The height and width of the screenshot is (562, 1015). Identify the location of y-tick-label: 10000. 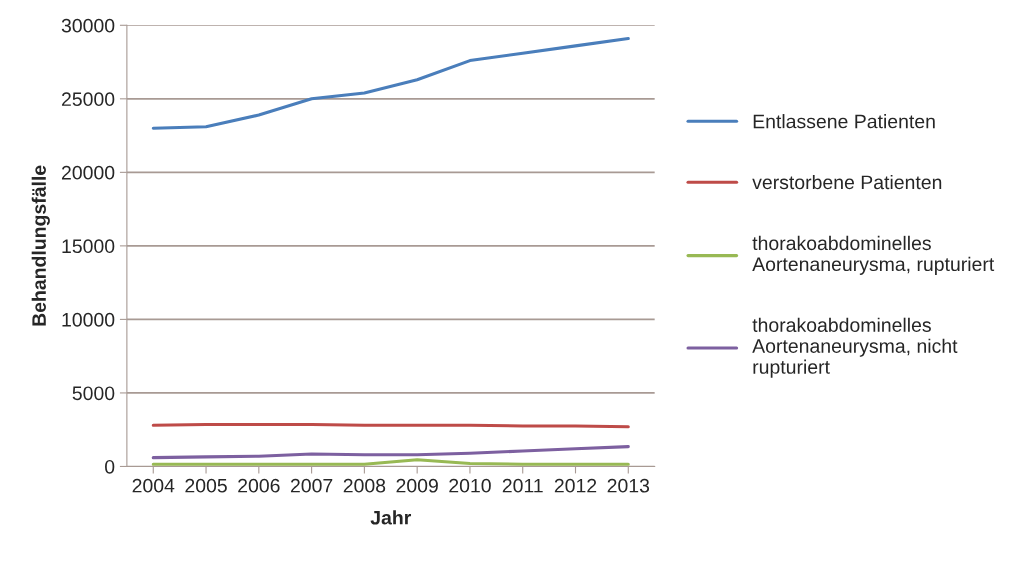
(88, 319).